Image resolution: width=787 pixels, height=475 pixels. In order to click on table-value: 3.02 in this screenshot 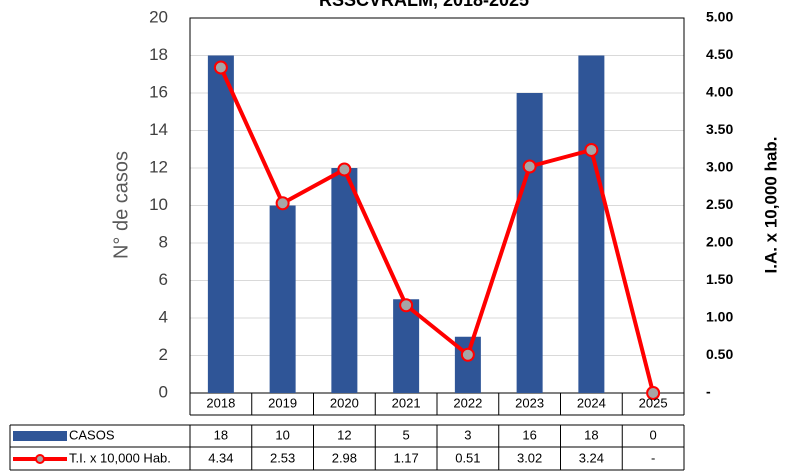, I will do `click(529, 457)`.